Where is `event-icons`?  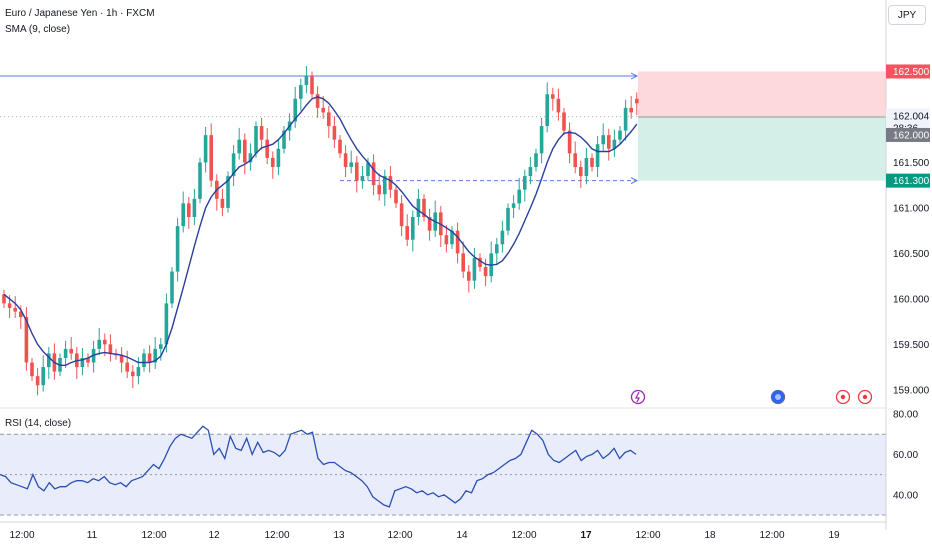
event-icons is located at coordinates (751, 397).